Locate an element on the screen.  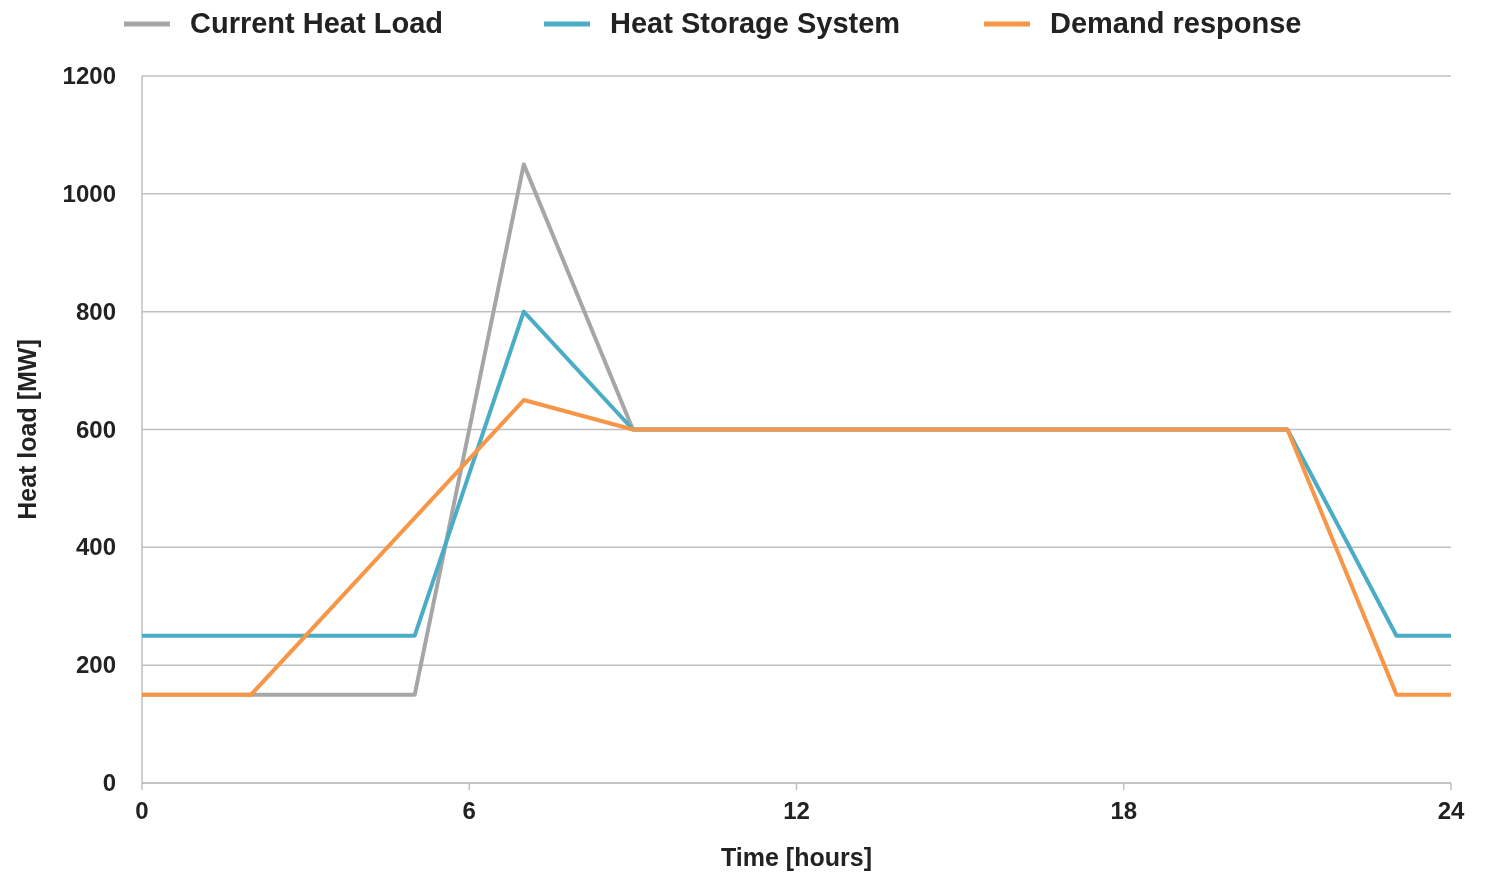
y-tick-label: 0 is located at coordinates (109, 782).